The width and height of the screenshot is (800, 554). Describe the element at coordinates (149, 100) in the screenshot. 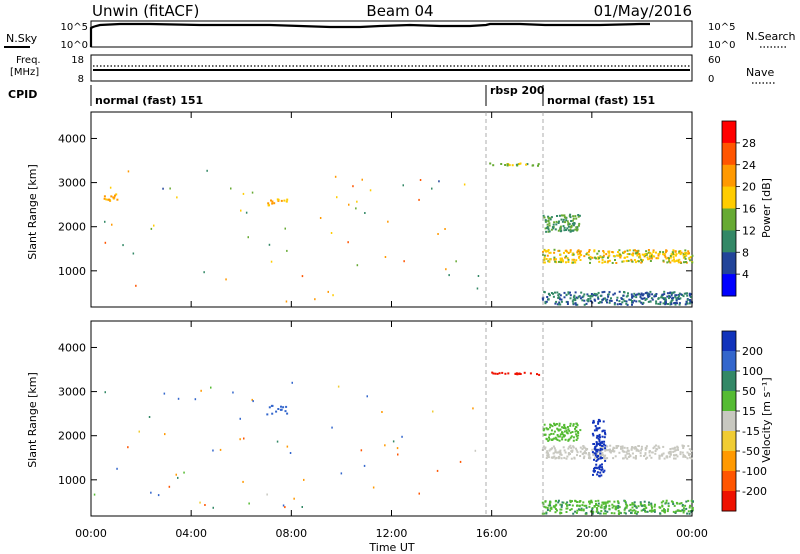

I see `cpid-segment-1: normal (fast) 151` at that location.